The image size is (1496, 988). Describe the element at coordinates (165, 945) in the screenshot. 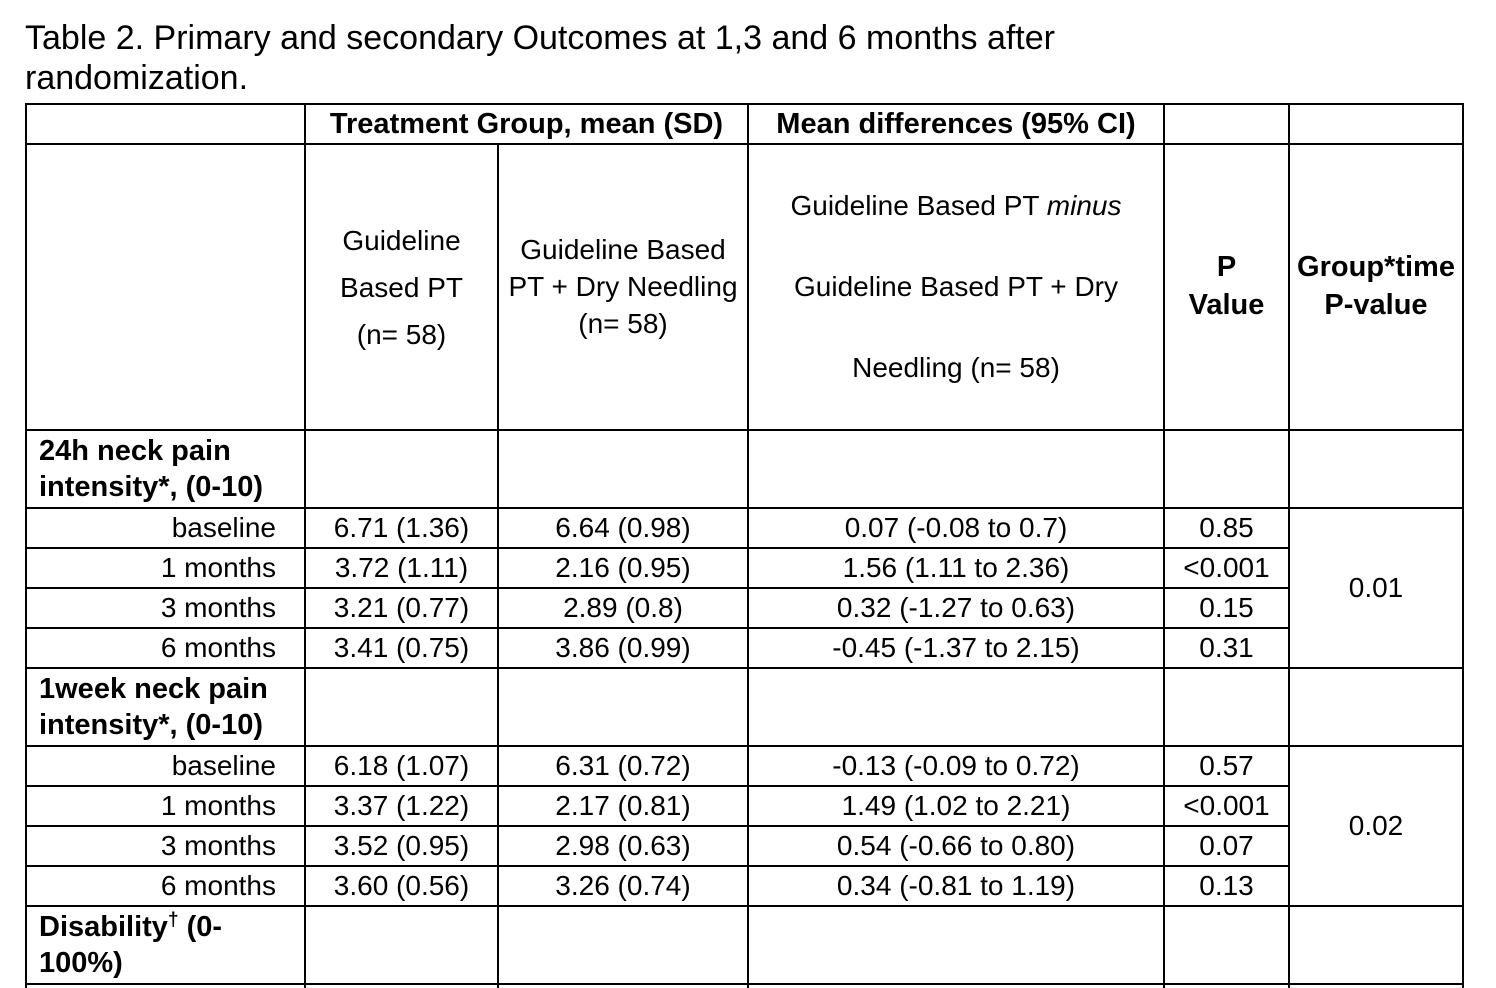

I see `section-label: Disability† (0- 100%)` at that location.